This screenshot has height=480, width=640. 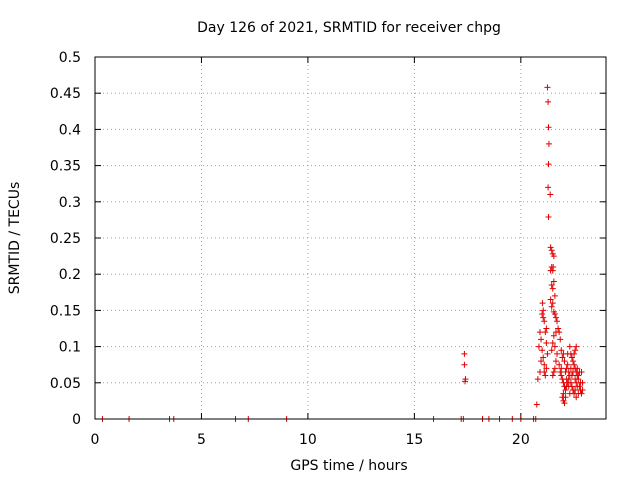 What do you see at coordinates (348, 466) in the screenshot?
I see `x-axis-label: GPS time / hours` at bounding box center [348, 466].